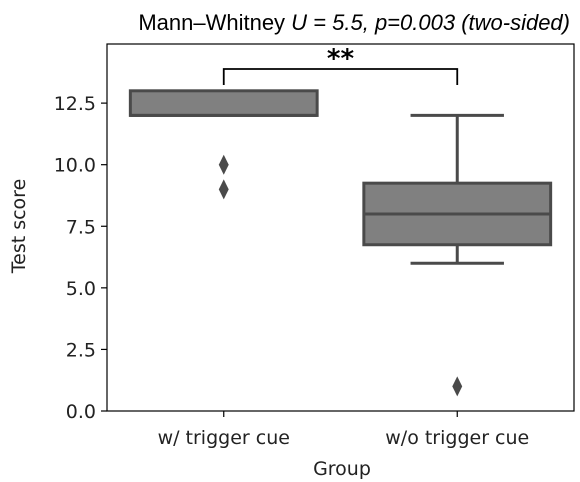  I want to click on y-tick-label: 10.0, so click(75, 166).